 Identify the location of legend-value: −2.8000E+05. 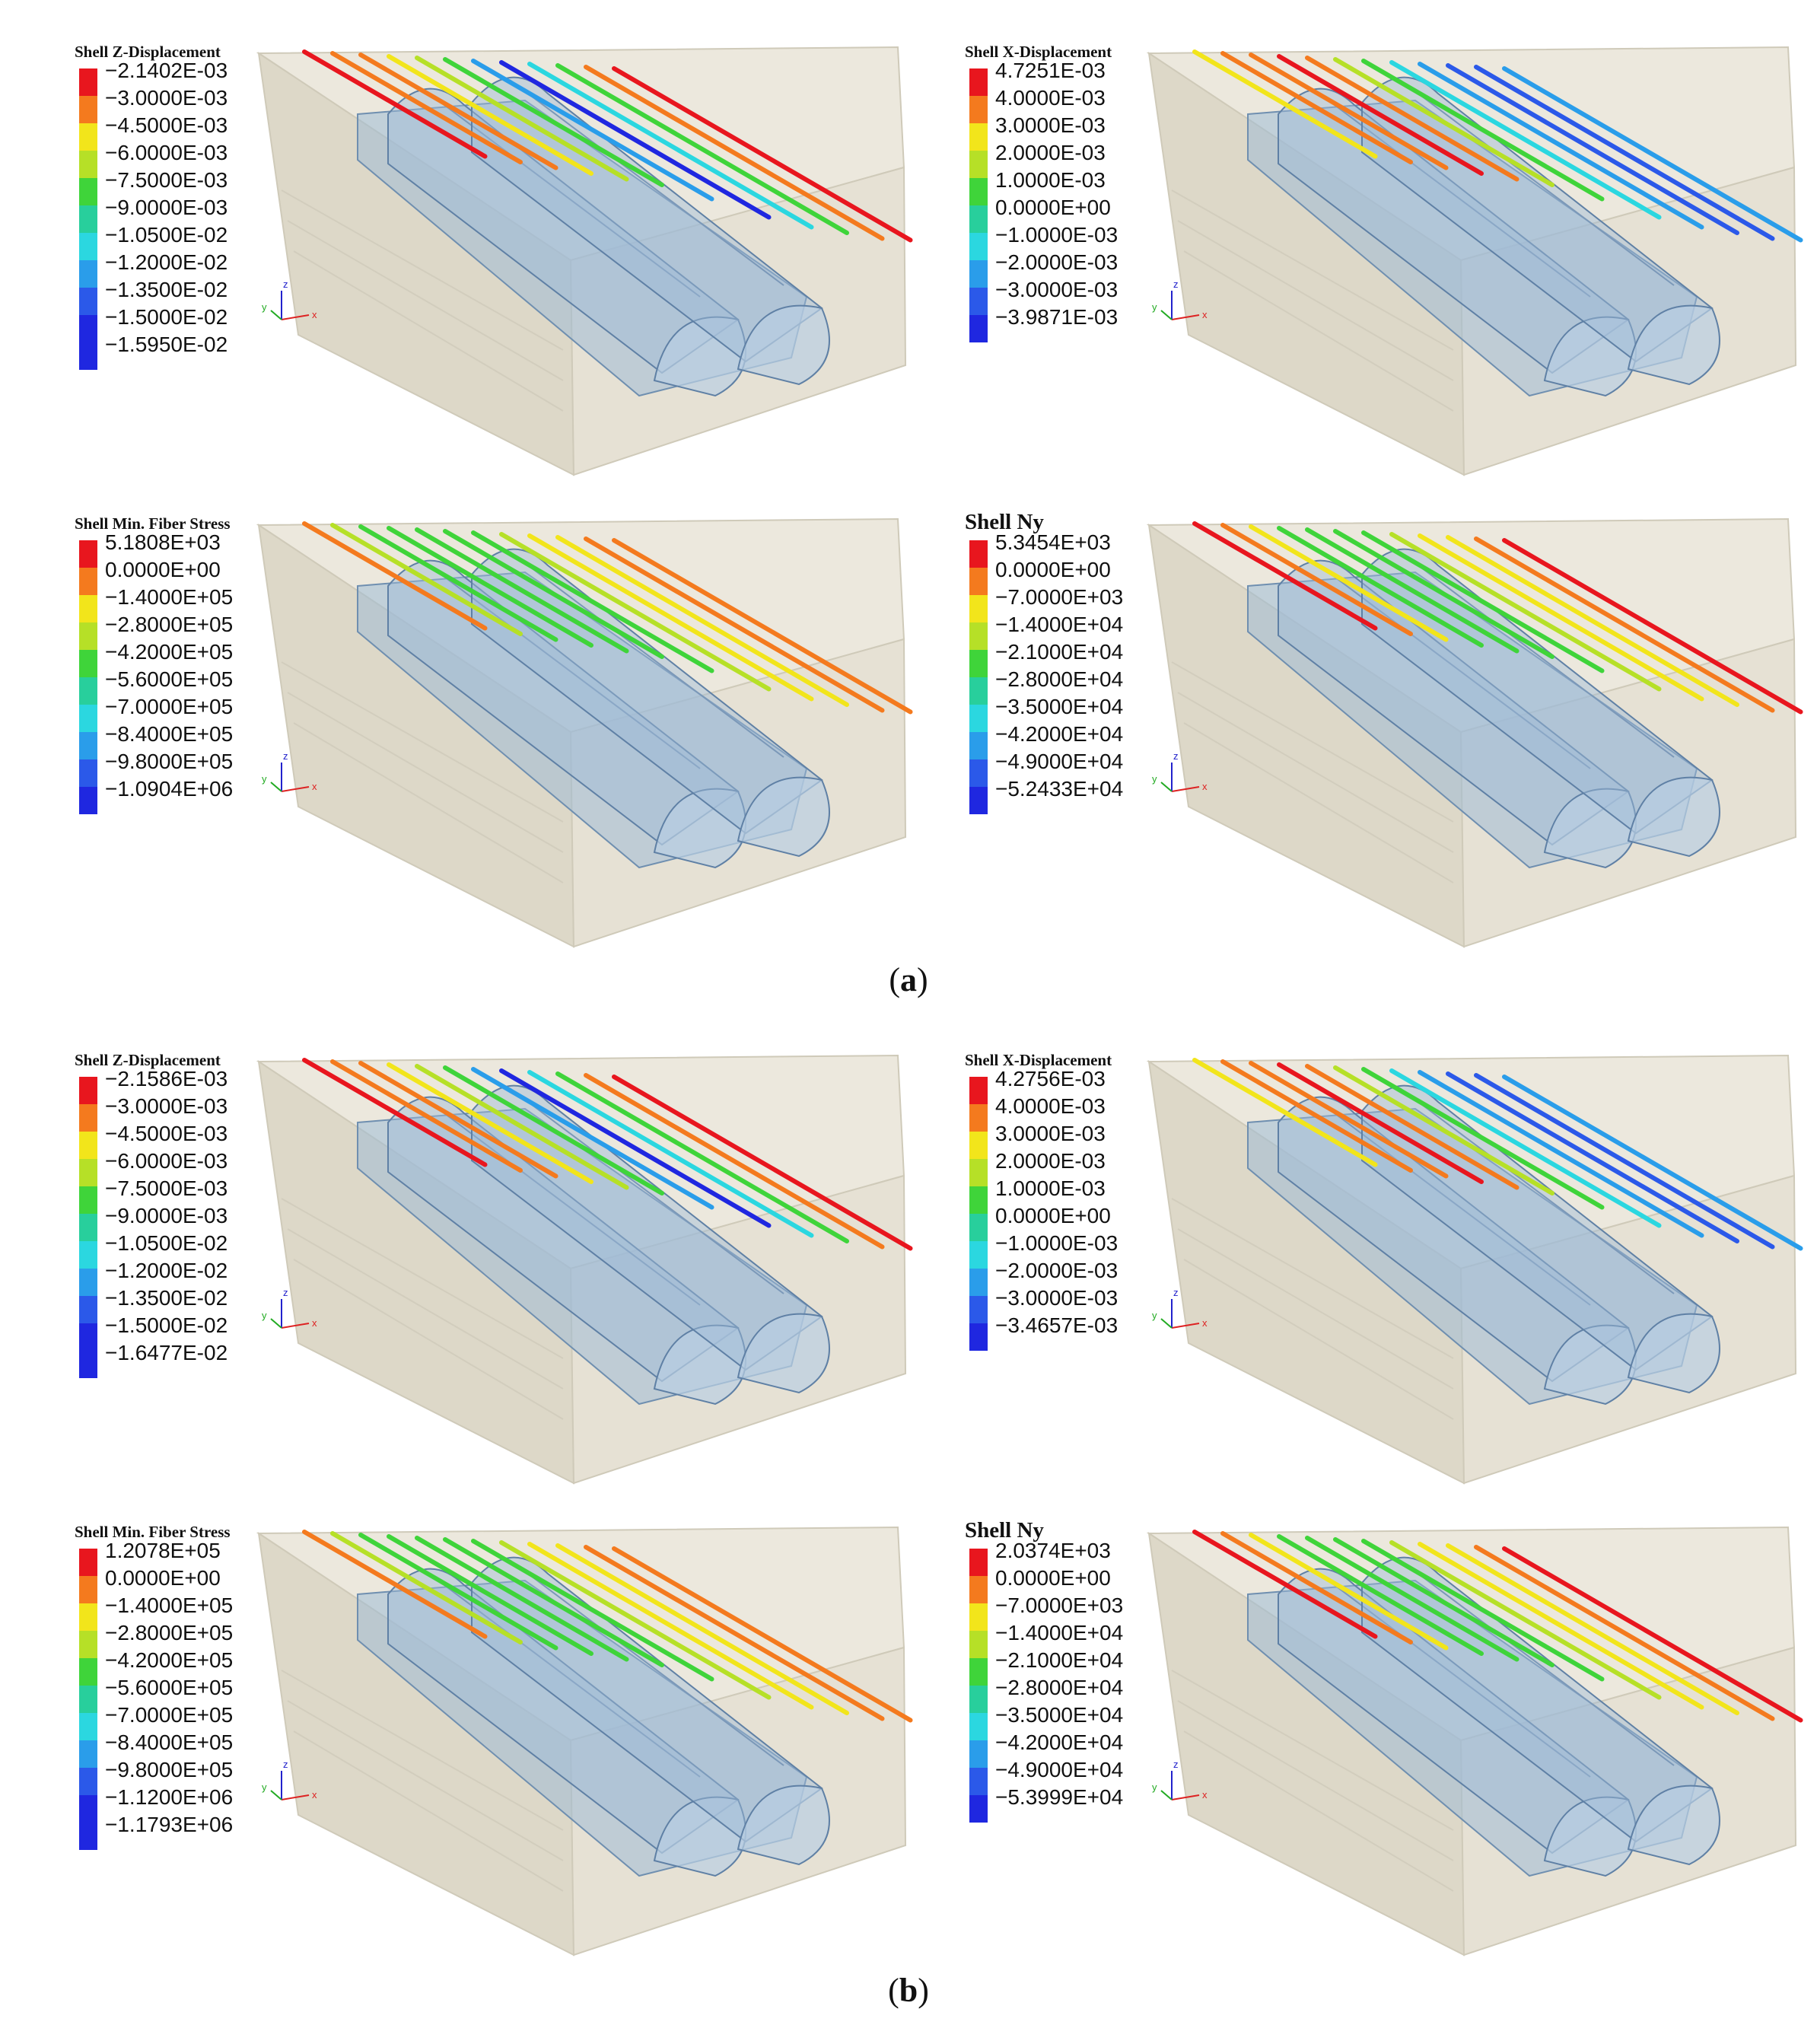
(169, 1632).